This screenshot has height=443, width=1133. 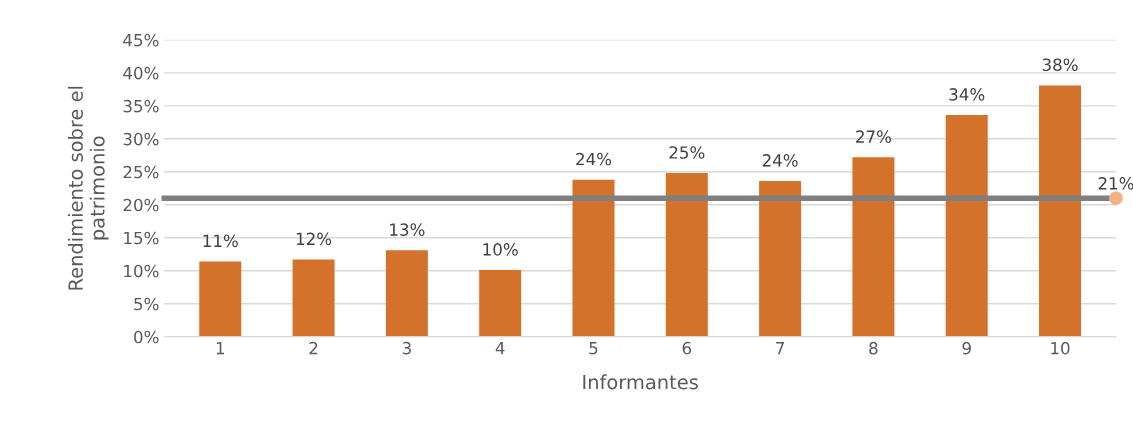 I want to click on x-tick-label: 7, so click(x=780, y=348).